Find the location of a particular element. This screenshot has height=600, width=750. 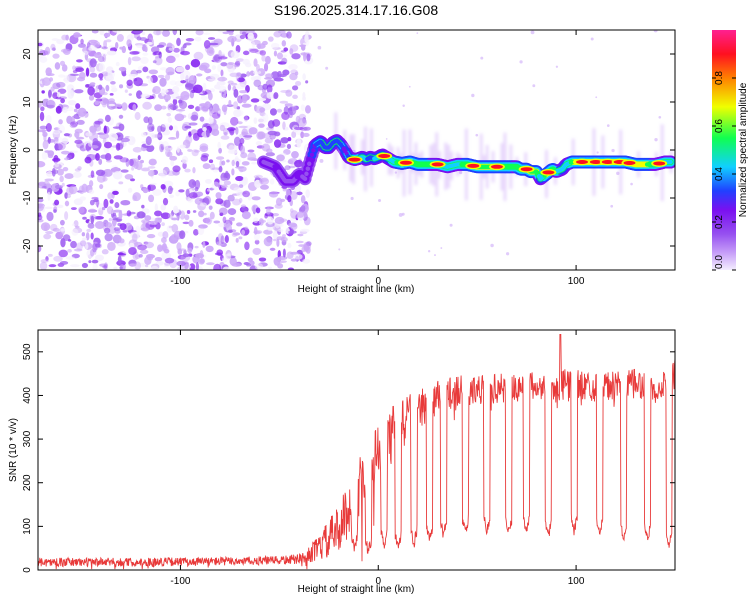

colorbar-label: Normalized spectral amplitude is located at coordinates (743, 149).